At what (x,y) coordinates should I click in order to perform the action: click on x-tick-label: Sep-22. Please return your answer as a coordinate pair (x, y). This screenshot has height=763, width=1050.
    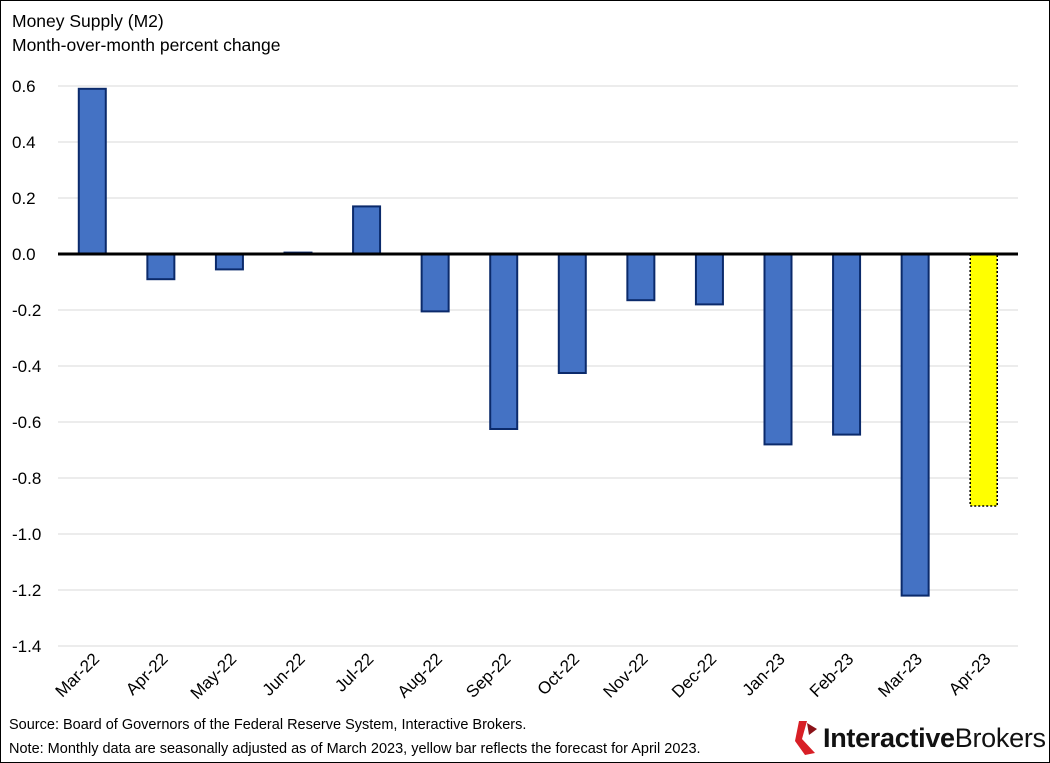
    Looking at the image, I should click on (488, 675).